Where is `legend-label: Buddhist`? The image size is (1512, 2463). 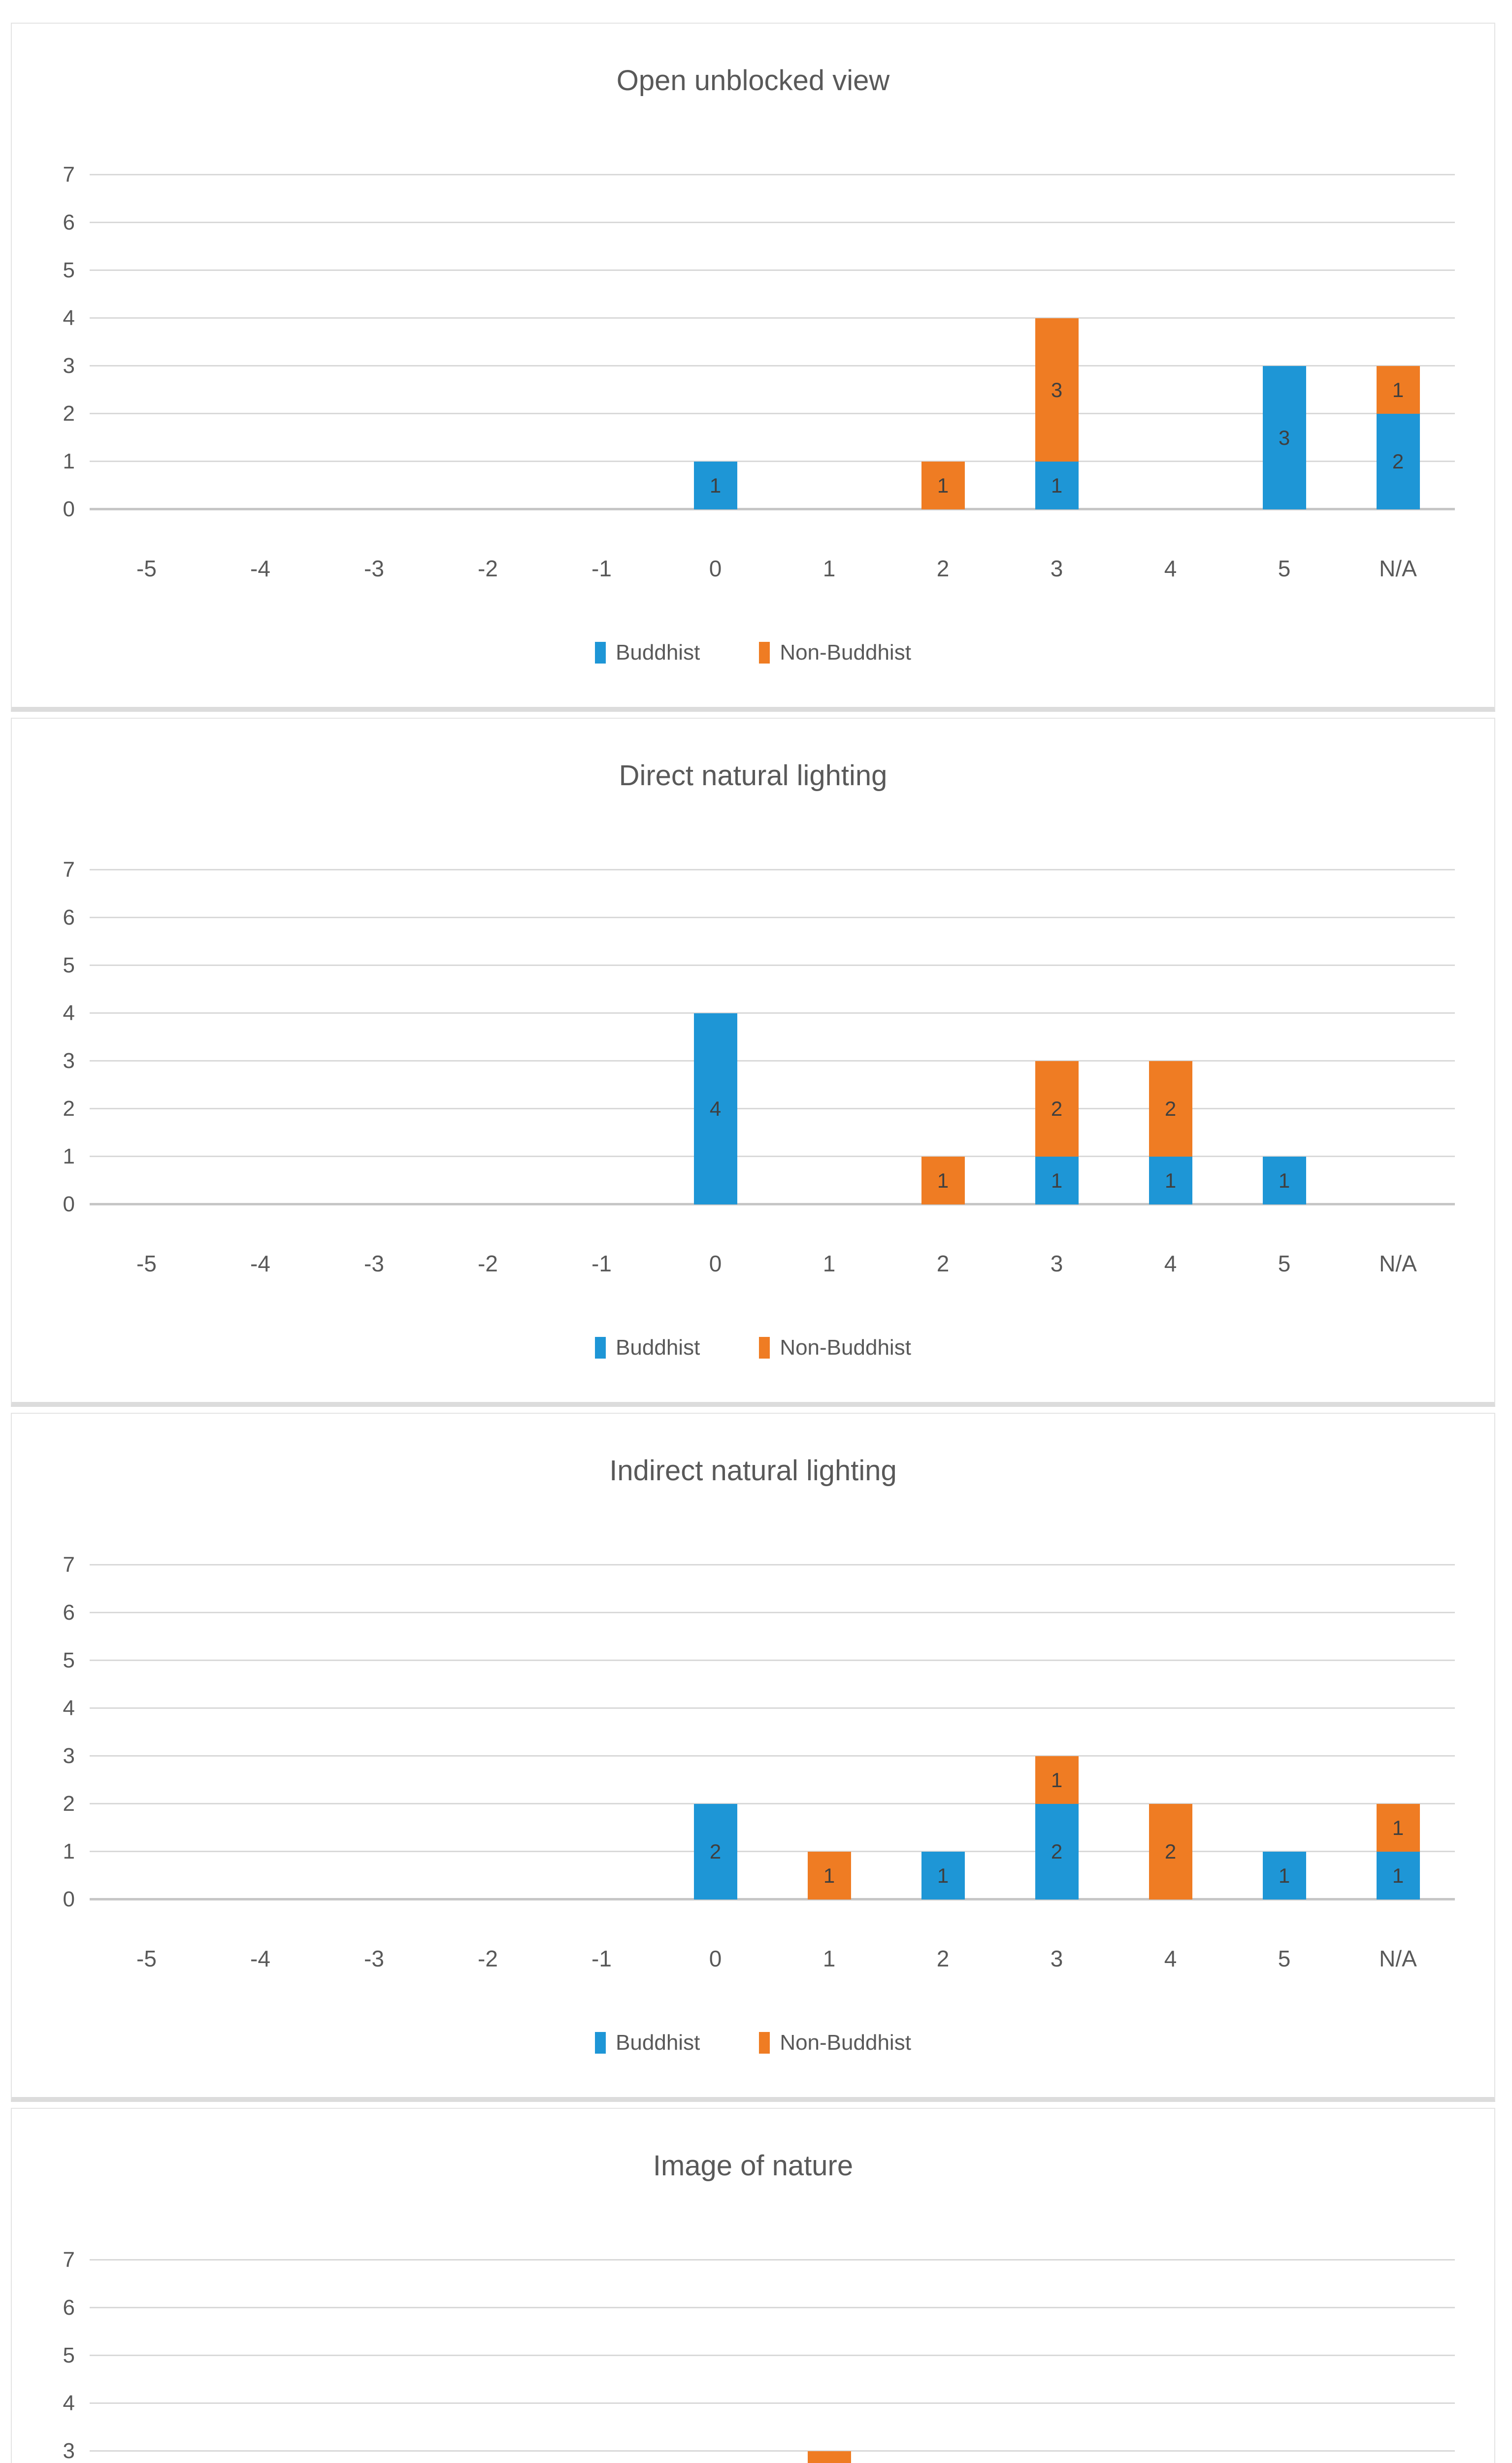 legend-label: Buddhist is located at coordinates (658, 1347).